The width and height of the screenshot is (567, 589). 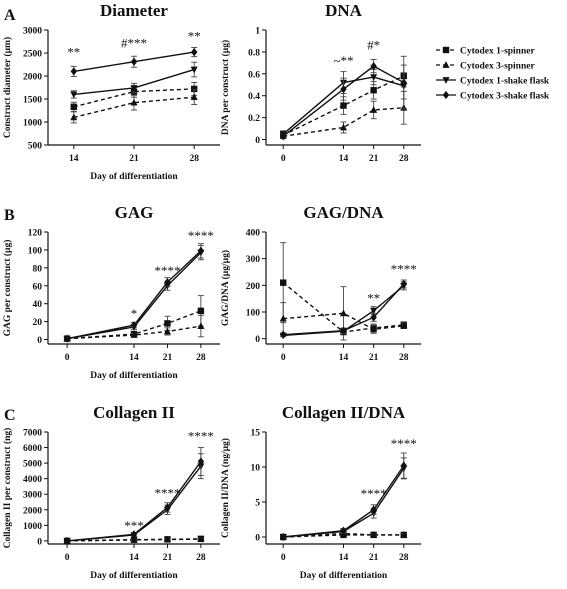 What do you see at coordinates (134, 376) in the screenshot?
I see `x-axis-label: Day of differentiation` at bounding box center [134, 376].